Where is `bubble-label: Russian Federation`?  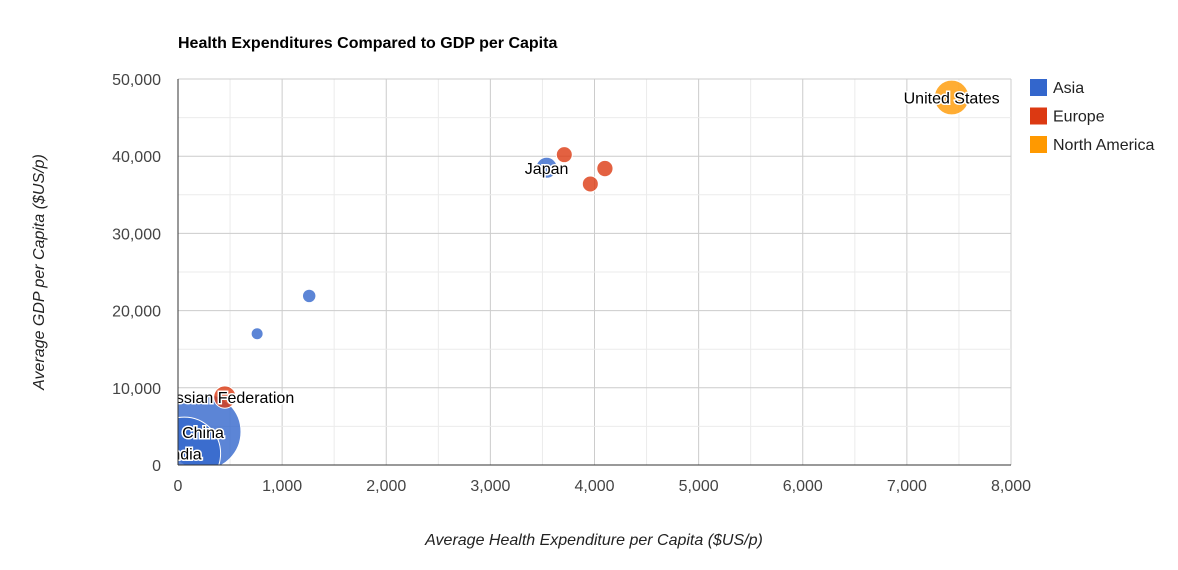
bubble-label: Russian Federation is located at coordinates (224, 398).